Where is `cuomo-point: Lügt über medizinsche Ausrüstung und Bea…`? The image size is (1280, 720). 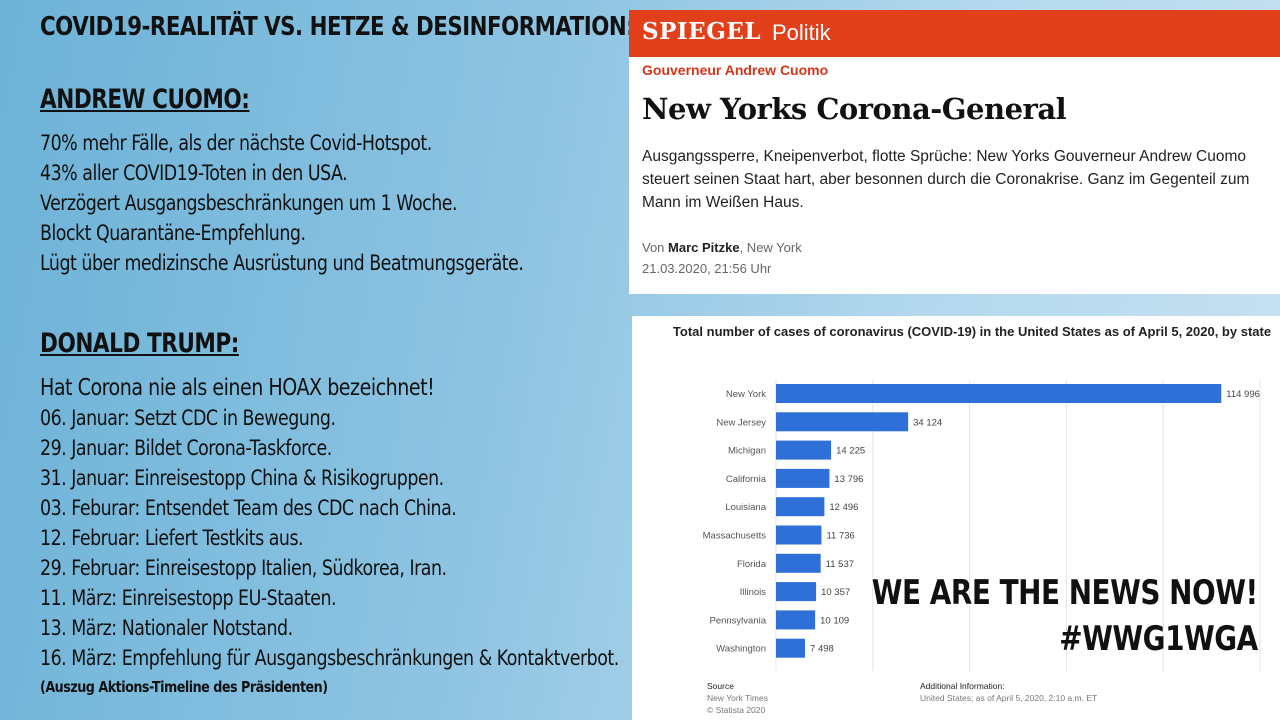
cuomo-point: Lügt über medizinsche Ausrüstung und Bea… is located at coordinates (282, 263).